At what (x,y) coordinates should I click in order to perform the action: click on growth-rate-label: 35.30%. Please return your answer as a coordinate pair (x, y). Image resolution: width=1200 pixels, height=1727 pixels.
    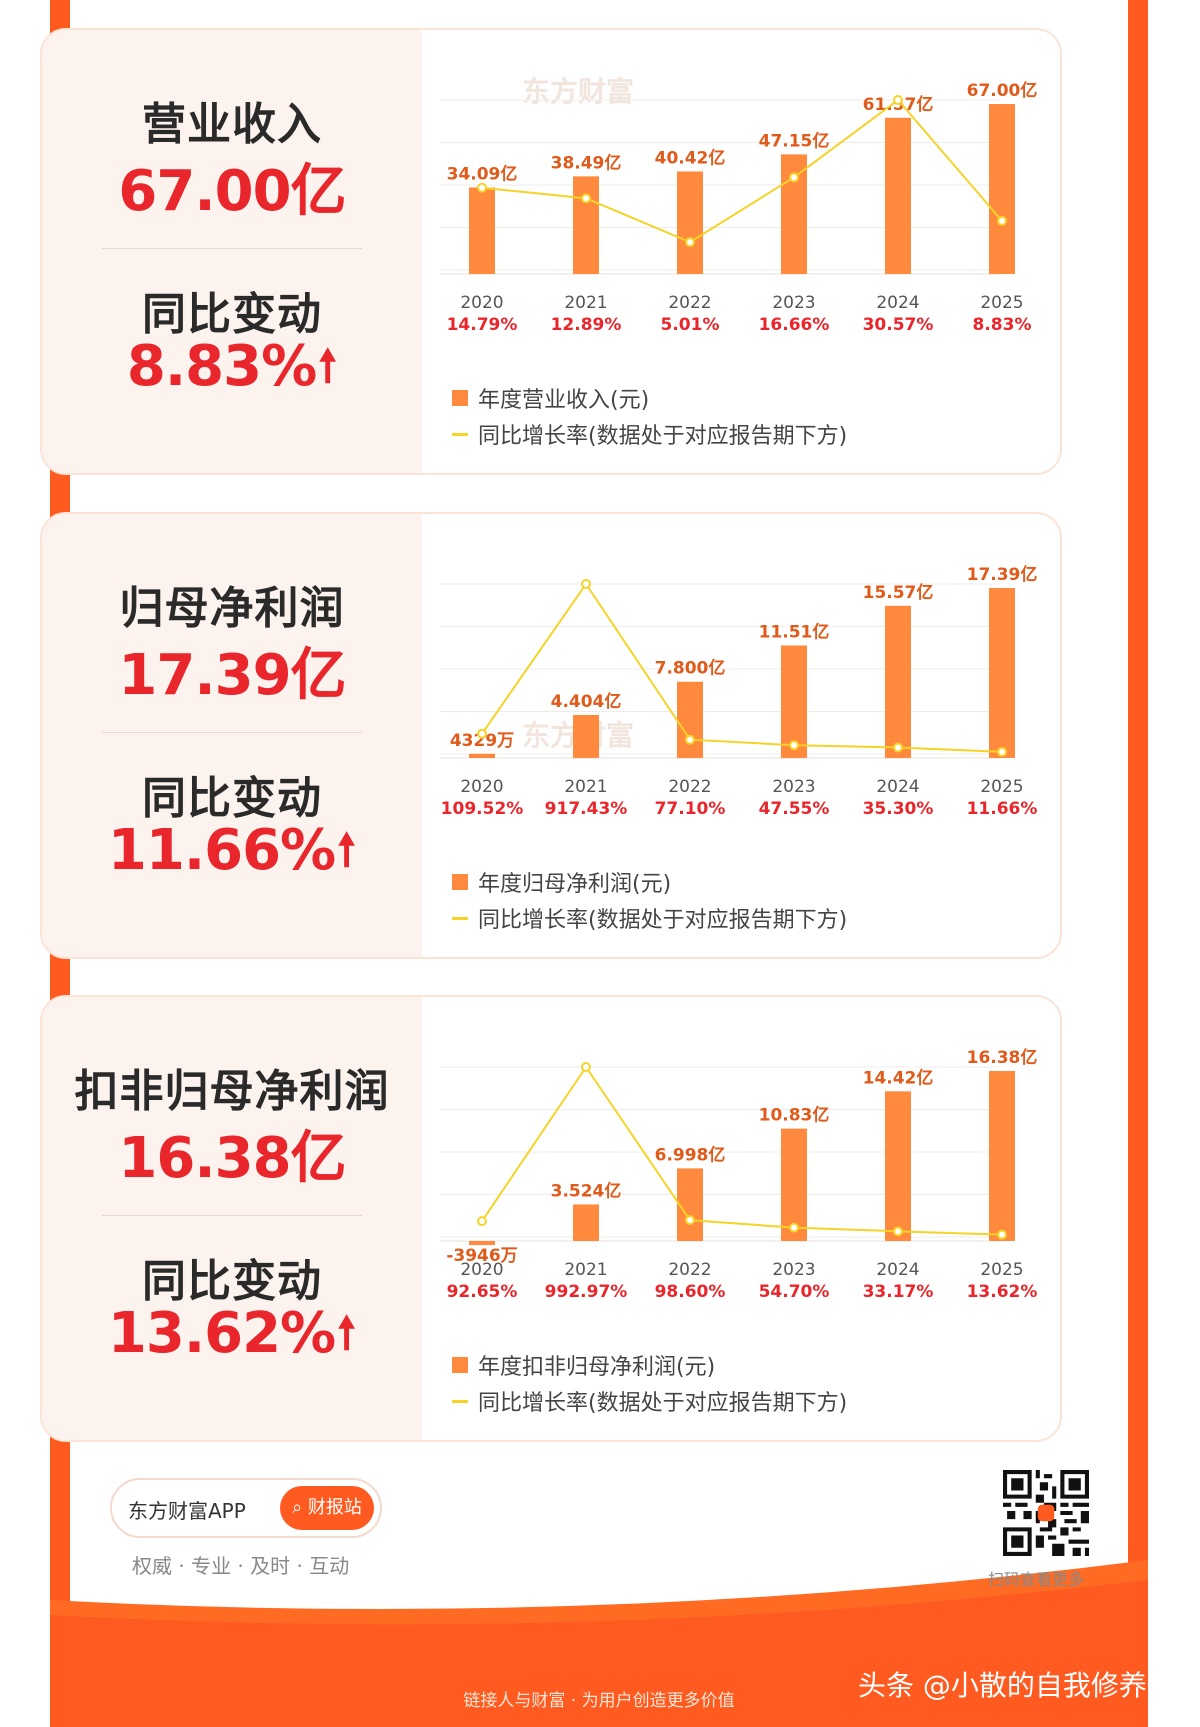
    Looking at the image, I should click on (898, 809).